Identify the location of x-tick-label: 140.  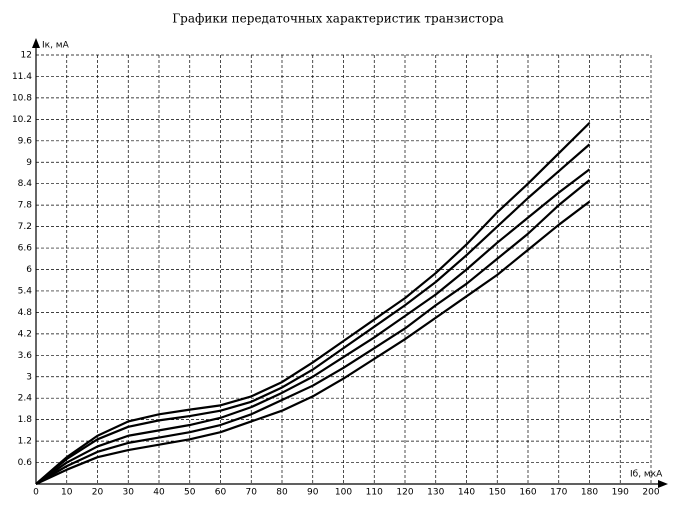
(466, 493).